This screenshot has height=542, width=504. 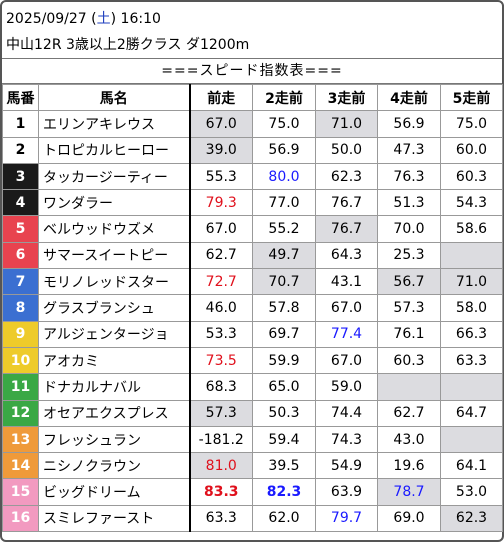 What do you see at coordinates (409, 282) in the screenshot?
I see `speed-index-4-races-ago: 56.7` at bounding box center [409, 282].